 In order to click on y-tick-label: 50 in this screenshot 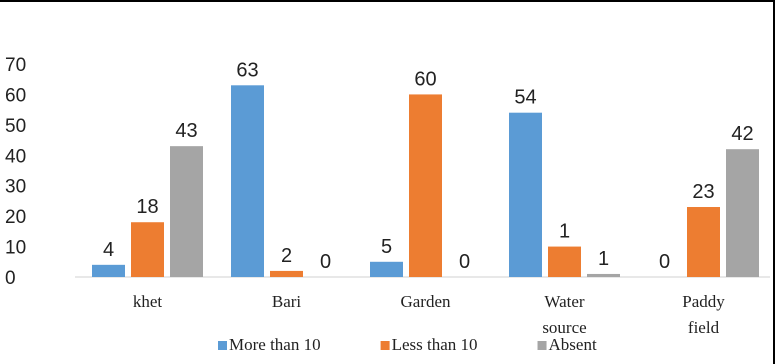, I will do `click(15, 126)`.